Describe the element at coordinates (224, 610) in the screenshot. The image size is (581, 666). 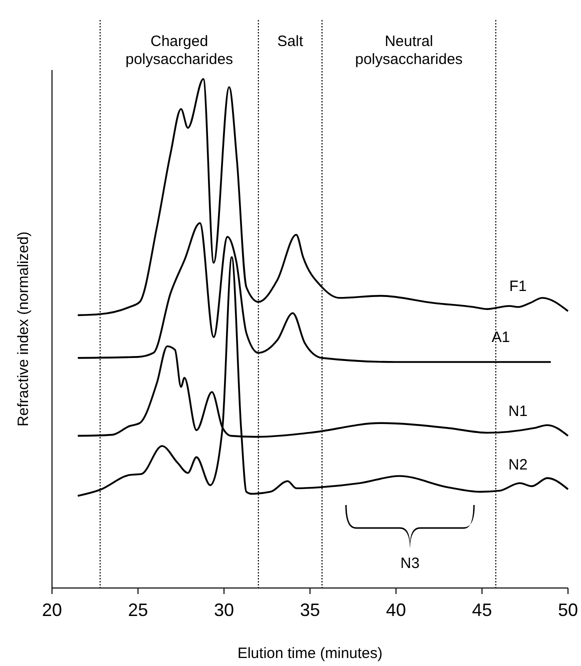
I see `x-tick-label: 30` at that location.